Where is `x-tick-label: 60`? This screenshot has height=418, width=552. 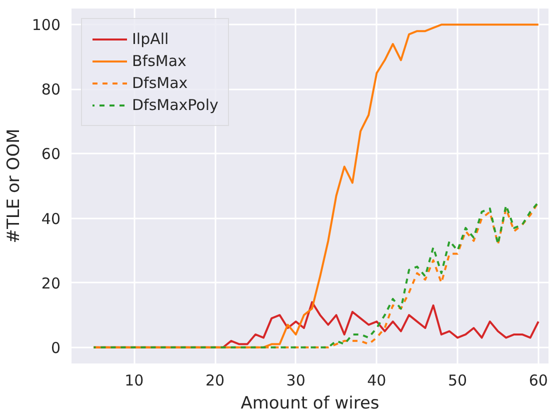
x-tick-label: 60 is located at coordinates (538, 381).